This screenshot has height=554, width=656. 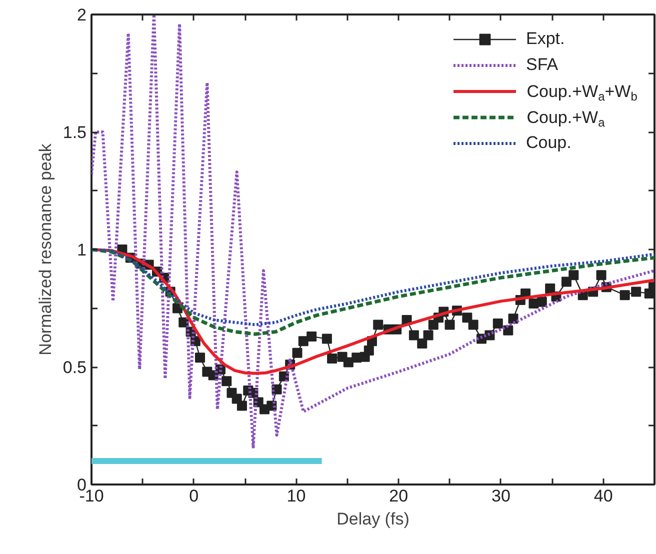 What do you see at coordinates (501, 496) in the screenshot?
I see `x-tick-label: 30` at bounding box center [501, 496].